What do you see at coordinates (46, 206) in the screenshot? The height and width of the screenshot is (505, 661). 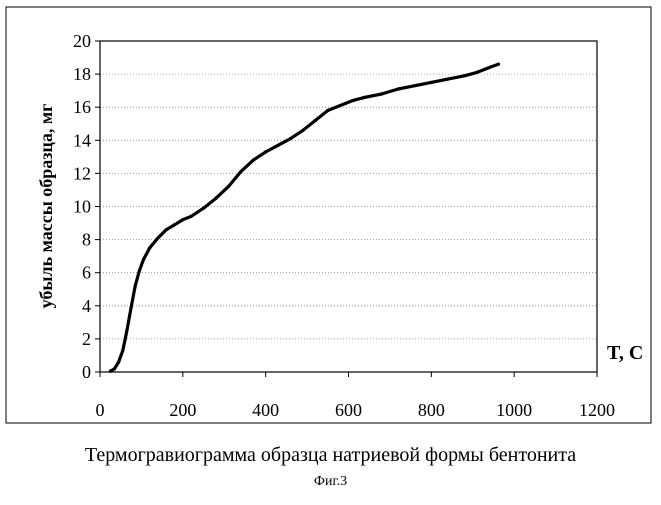 I see `y-axis-label: убыль массы образца, мг` at bounding box center [46, 206].